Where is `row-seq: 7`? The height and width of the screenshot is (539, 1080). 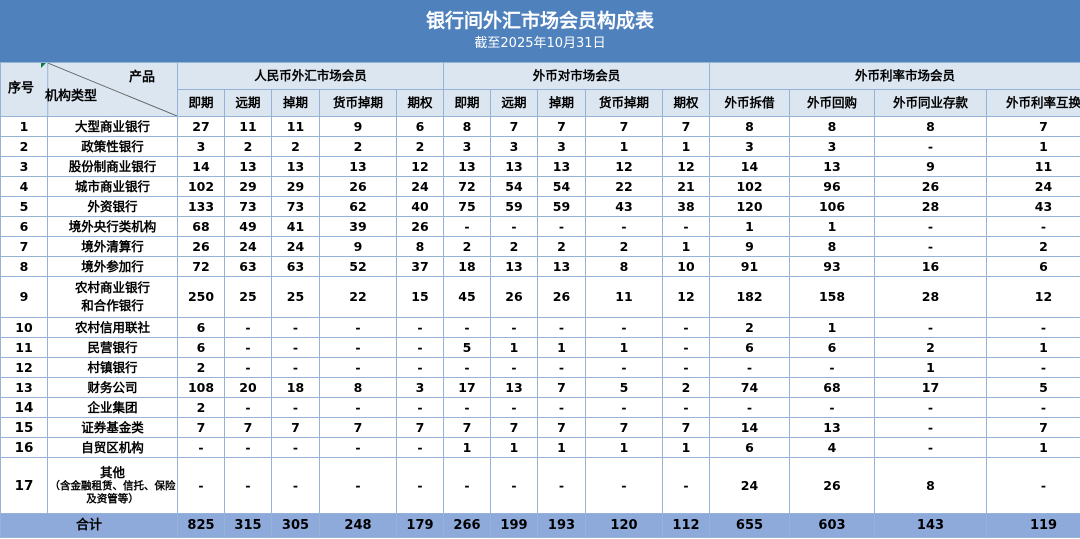
row-seq: 7 is located at coordinates (24, 246).